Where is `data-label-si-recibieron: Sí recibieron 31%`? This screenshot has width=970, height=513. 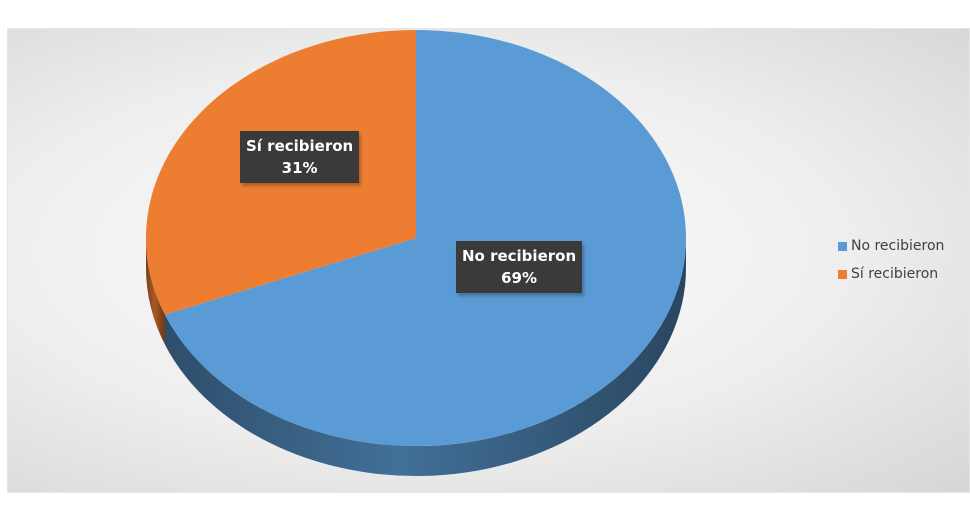
data-label-si-recibieron: Sí recibieron 31% is located at coordinates (300, 157).